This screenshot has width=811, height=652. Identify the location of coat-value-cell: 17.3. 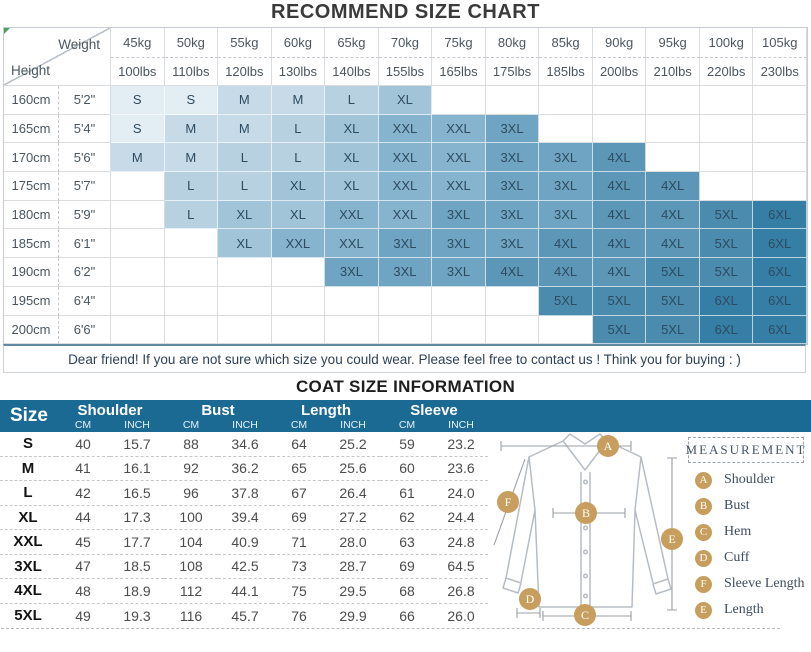
(137, 518).